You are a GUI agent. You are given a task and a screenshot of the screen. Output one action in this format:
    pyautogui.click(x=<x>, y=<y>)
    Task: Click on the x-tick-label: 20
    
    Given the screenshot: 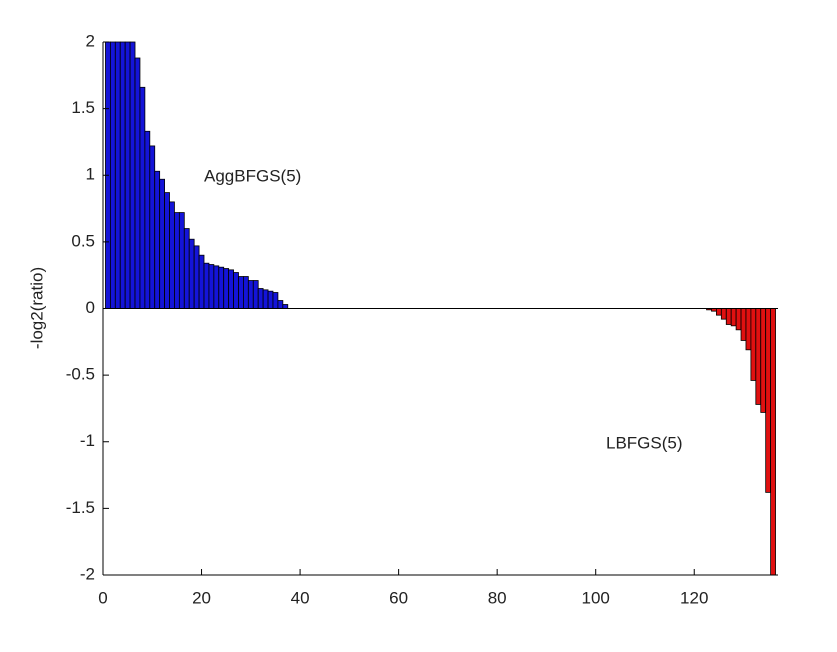 What is the action you would take?
    pyautogui.click(x=201, y=597)
    